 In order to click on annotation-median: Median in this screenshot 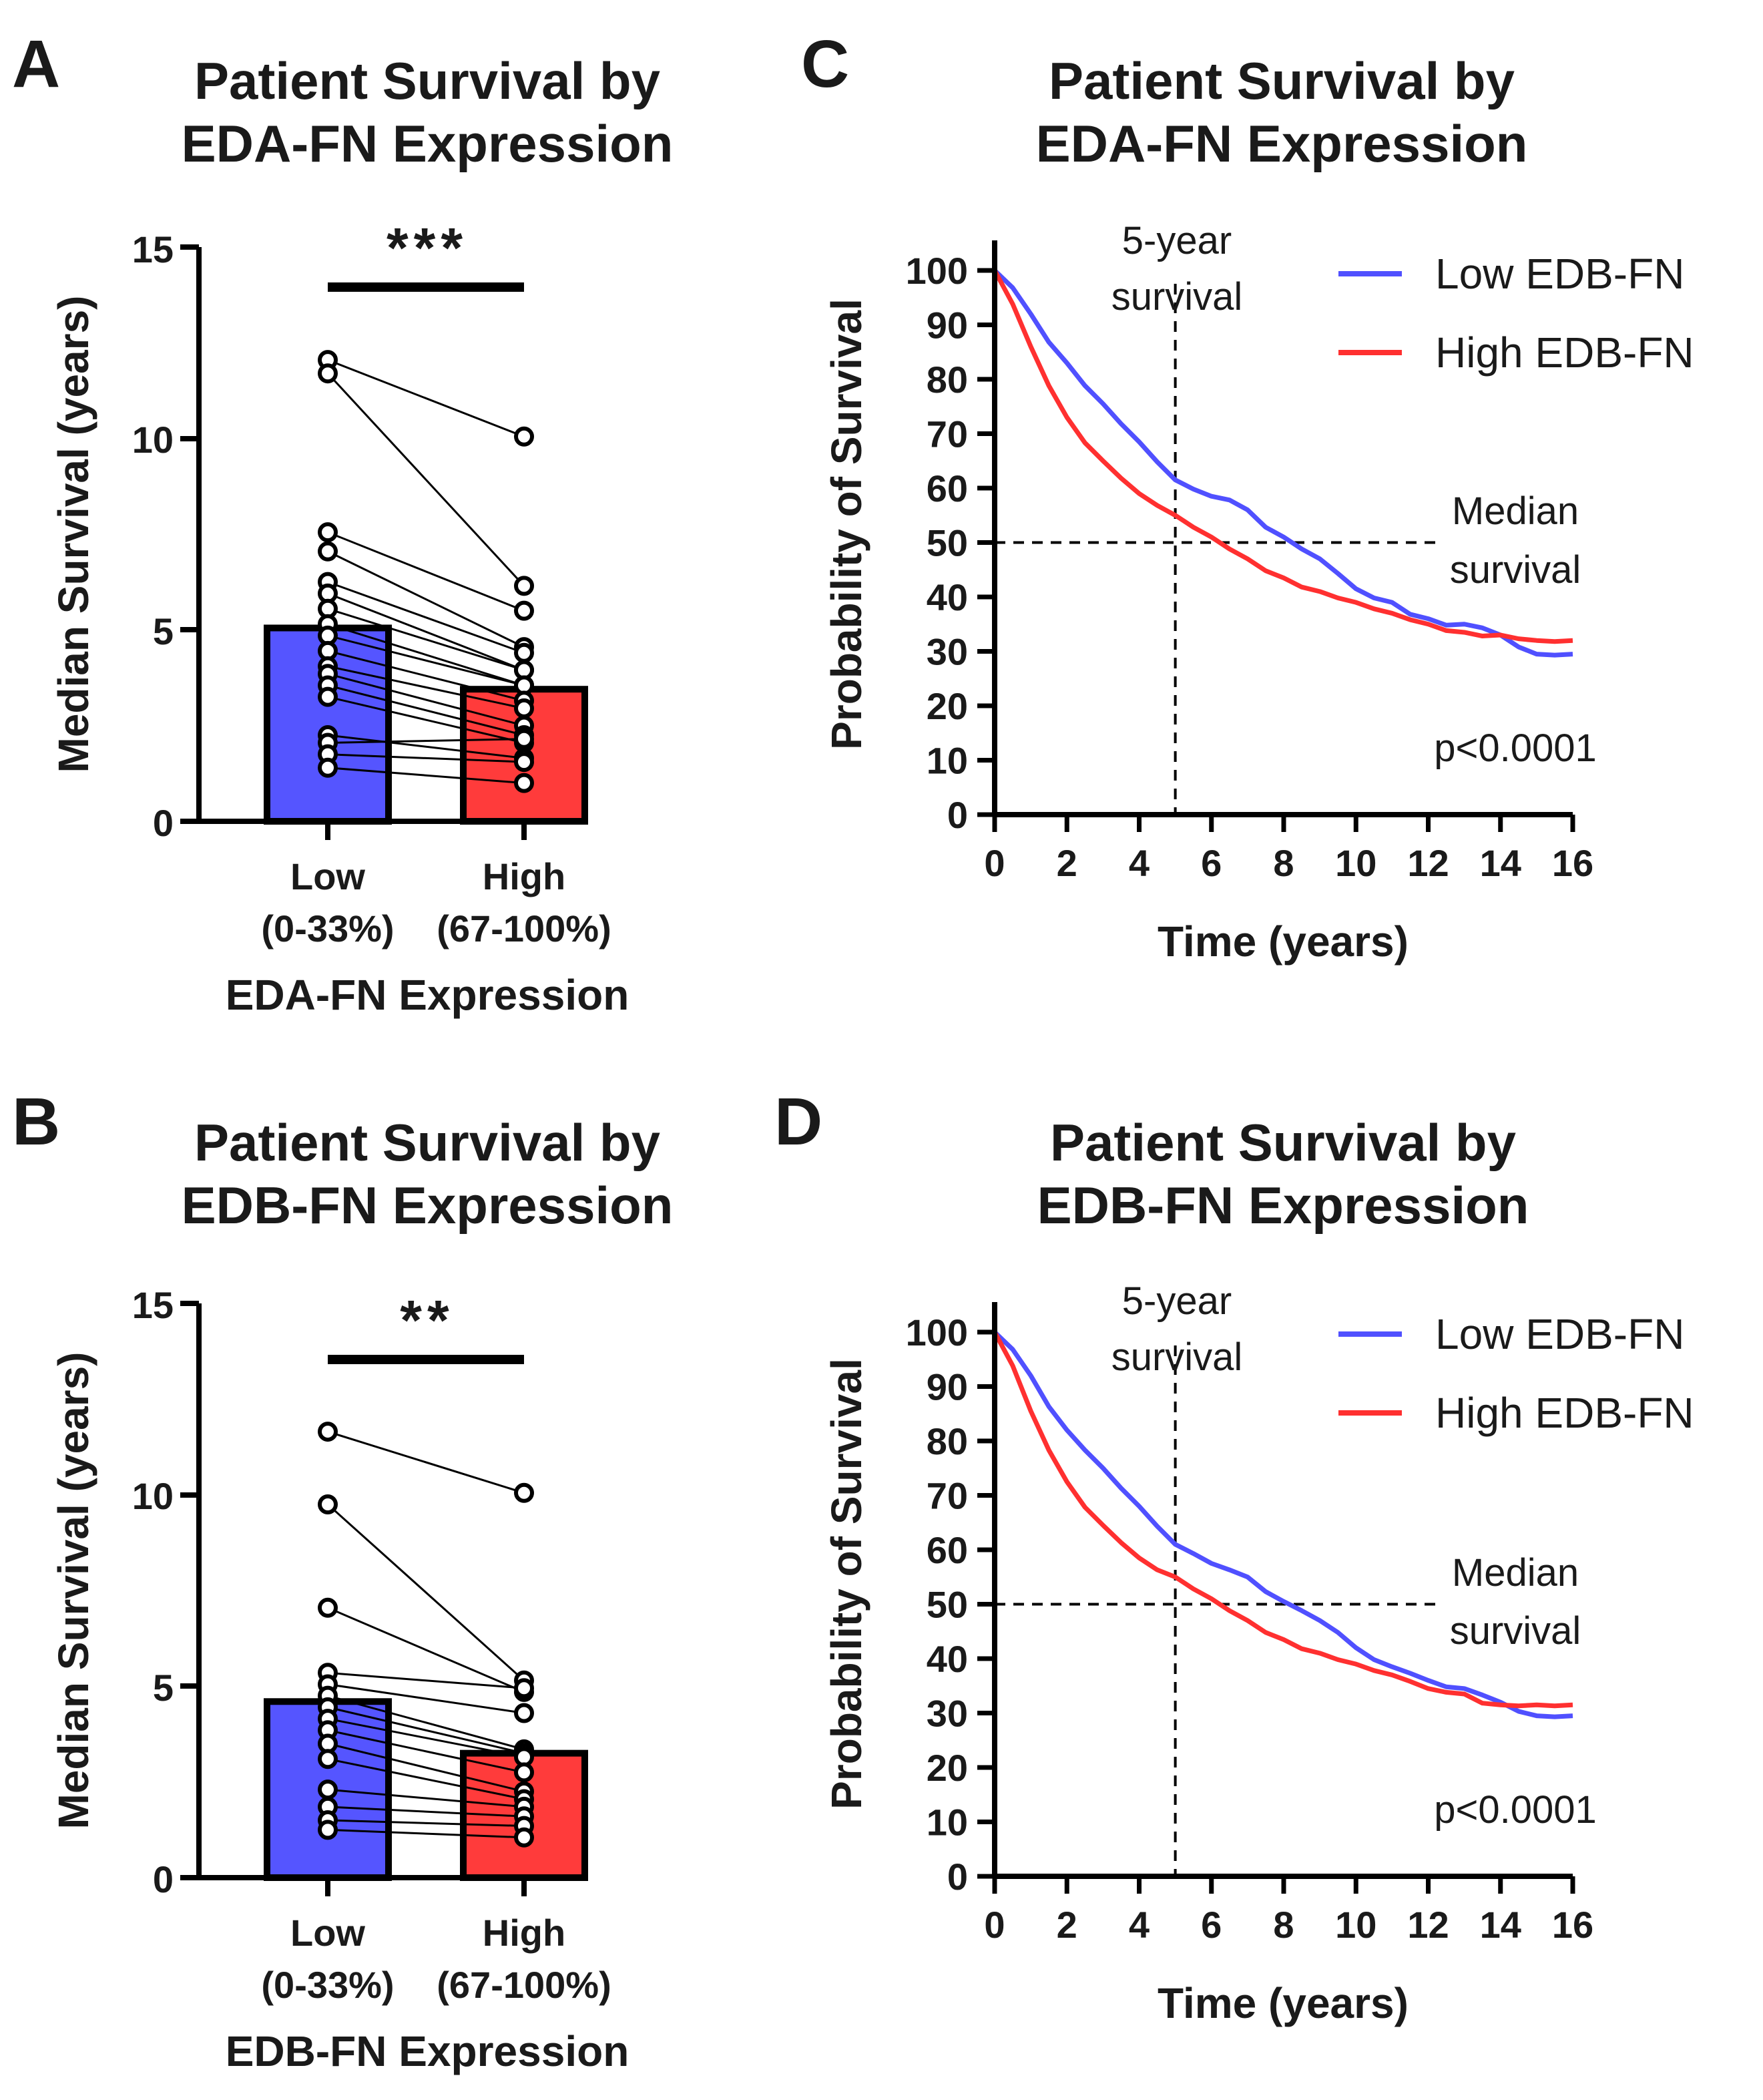, I will do `click(1515, 1573)`.